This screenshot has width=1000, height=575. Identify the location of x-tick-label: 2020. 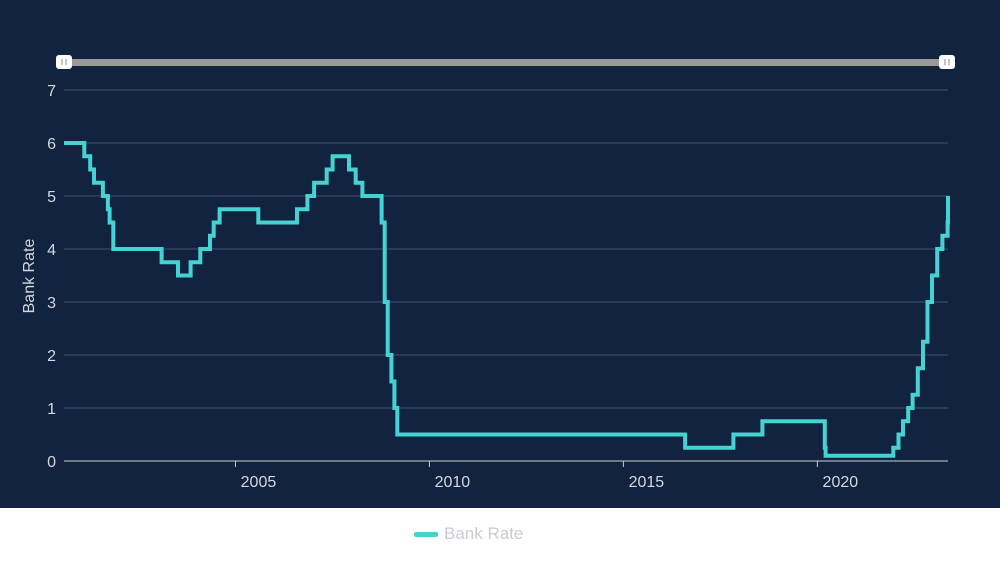
(841, 482).